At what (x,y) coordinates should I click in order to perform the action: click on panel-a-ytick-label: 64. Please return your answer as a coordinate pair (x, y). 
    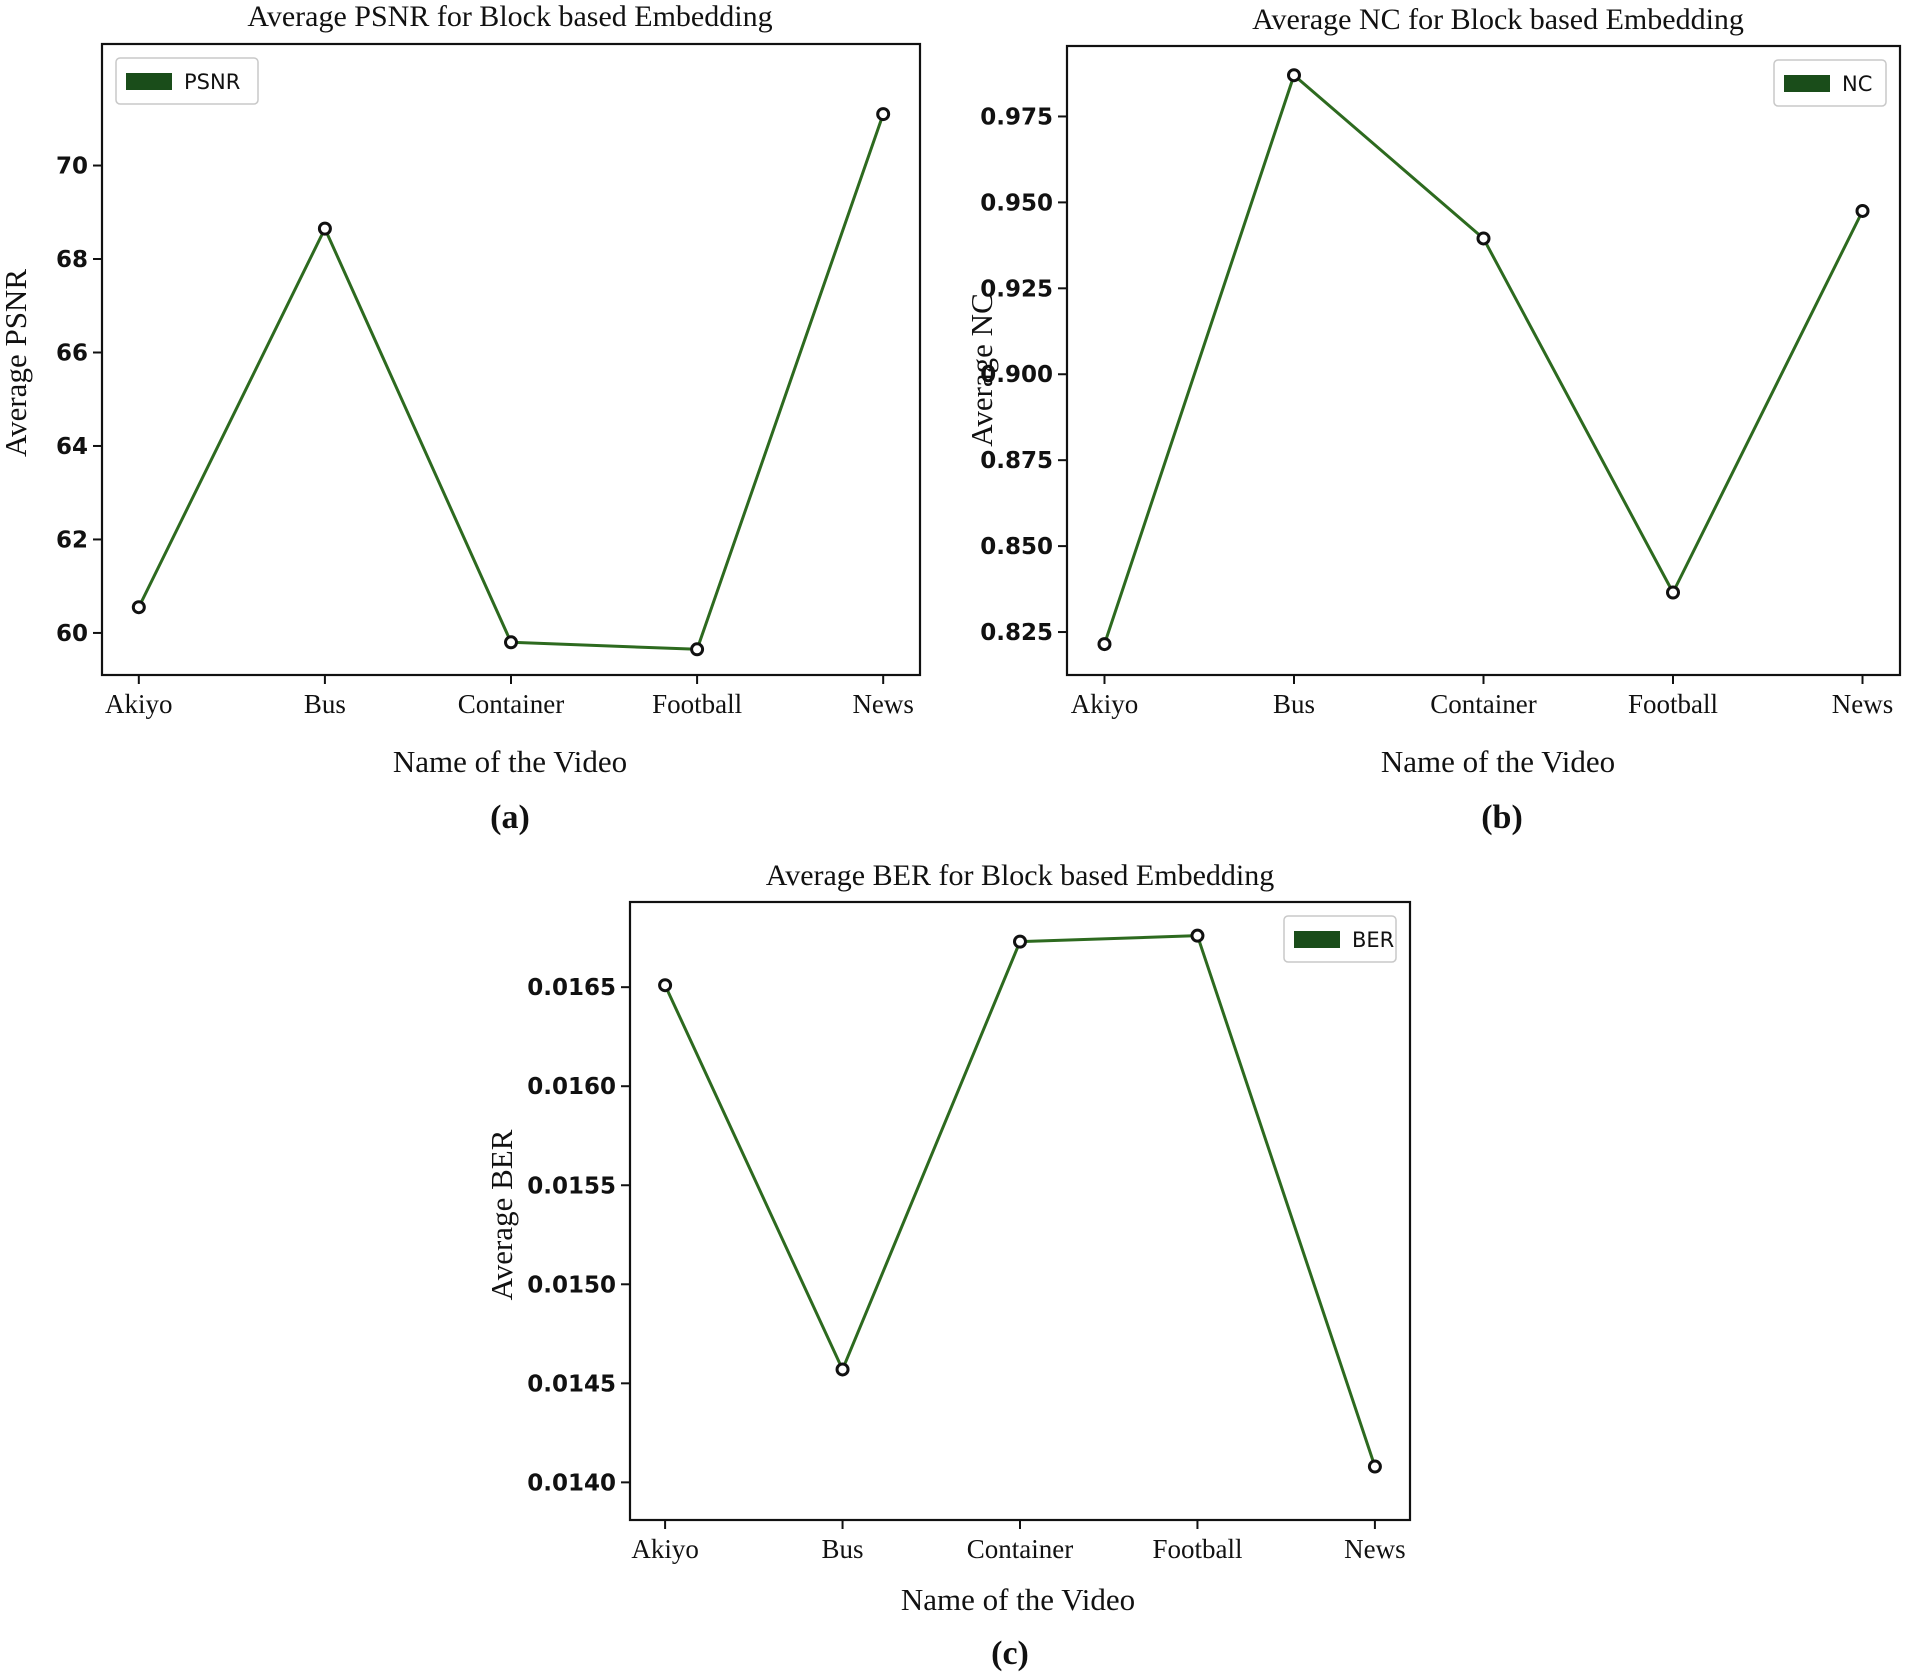
    Looking at the image, I should click on (72, 447).